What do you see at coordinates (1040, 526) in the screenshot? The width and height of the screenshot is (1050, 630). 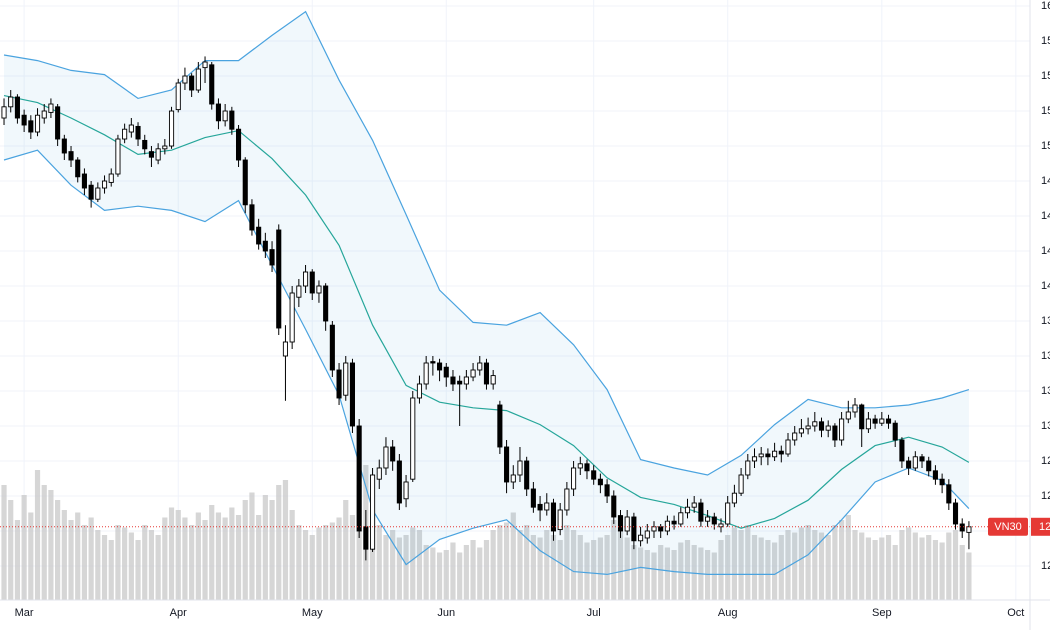 I see `price-badge` at bounding box center [1040, 526].